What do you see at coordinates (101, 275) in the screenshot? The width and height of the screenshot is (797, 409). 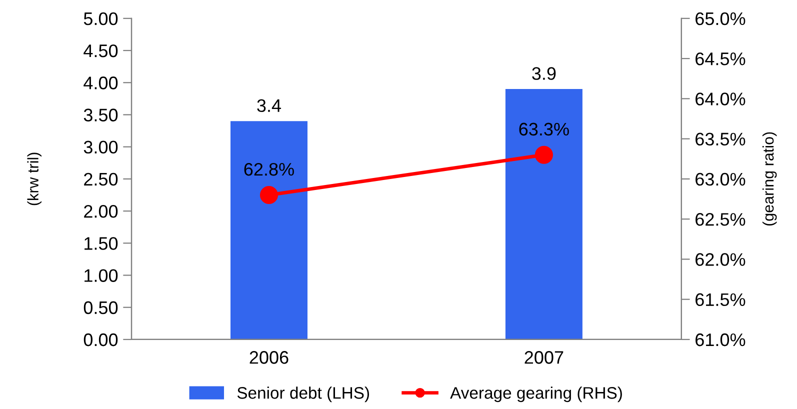 I see `y-tick-label: 1.00` at bounding box center [101, 275].